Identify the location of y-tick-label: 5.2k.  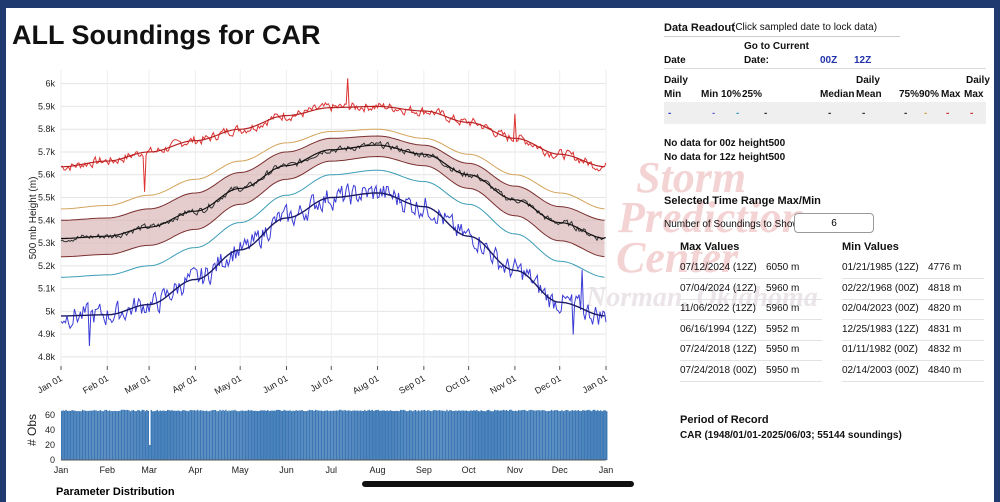
(47, 266).